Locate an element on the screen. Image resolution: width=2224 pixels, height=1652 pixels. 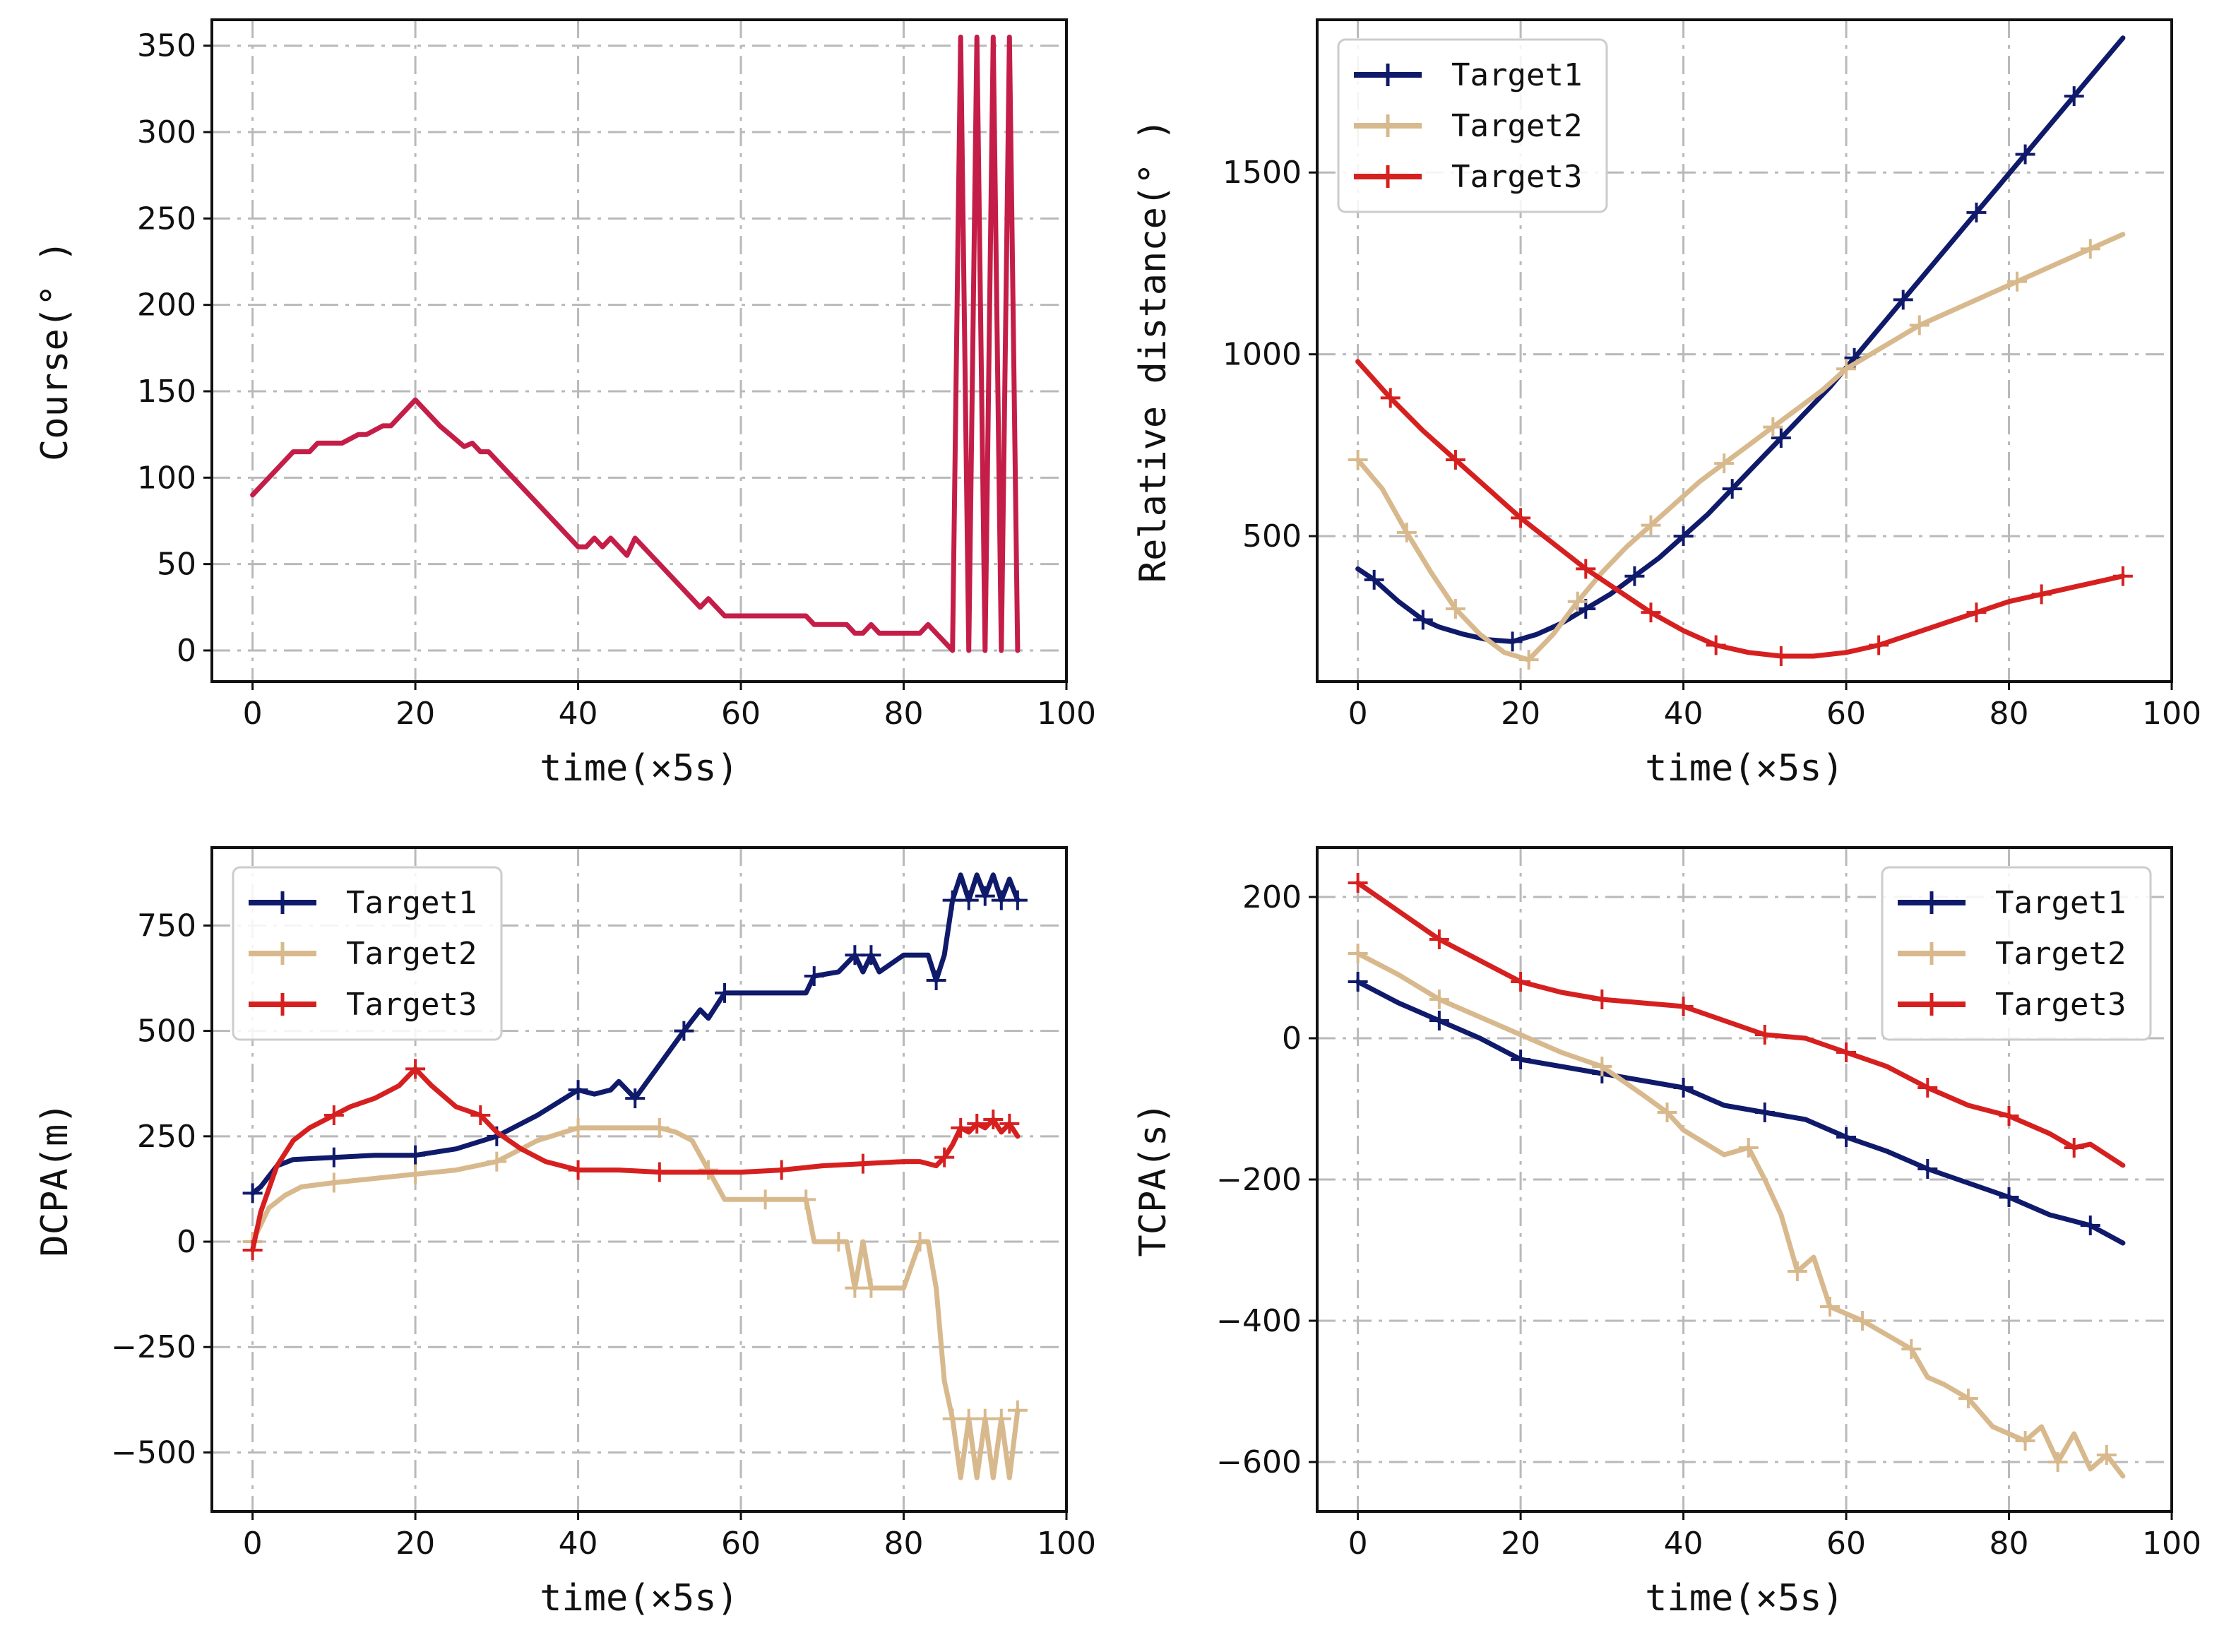
y-tick-label: 0 is located at coordinates (186, 651).